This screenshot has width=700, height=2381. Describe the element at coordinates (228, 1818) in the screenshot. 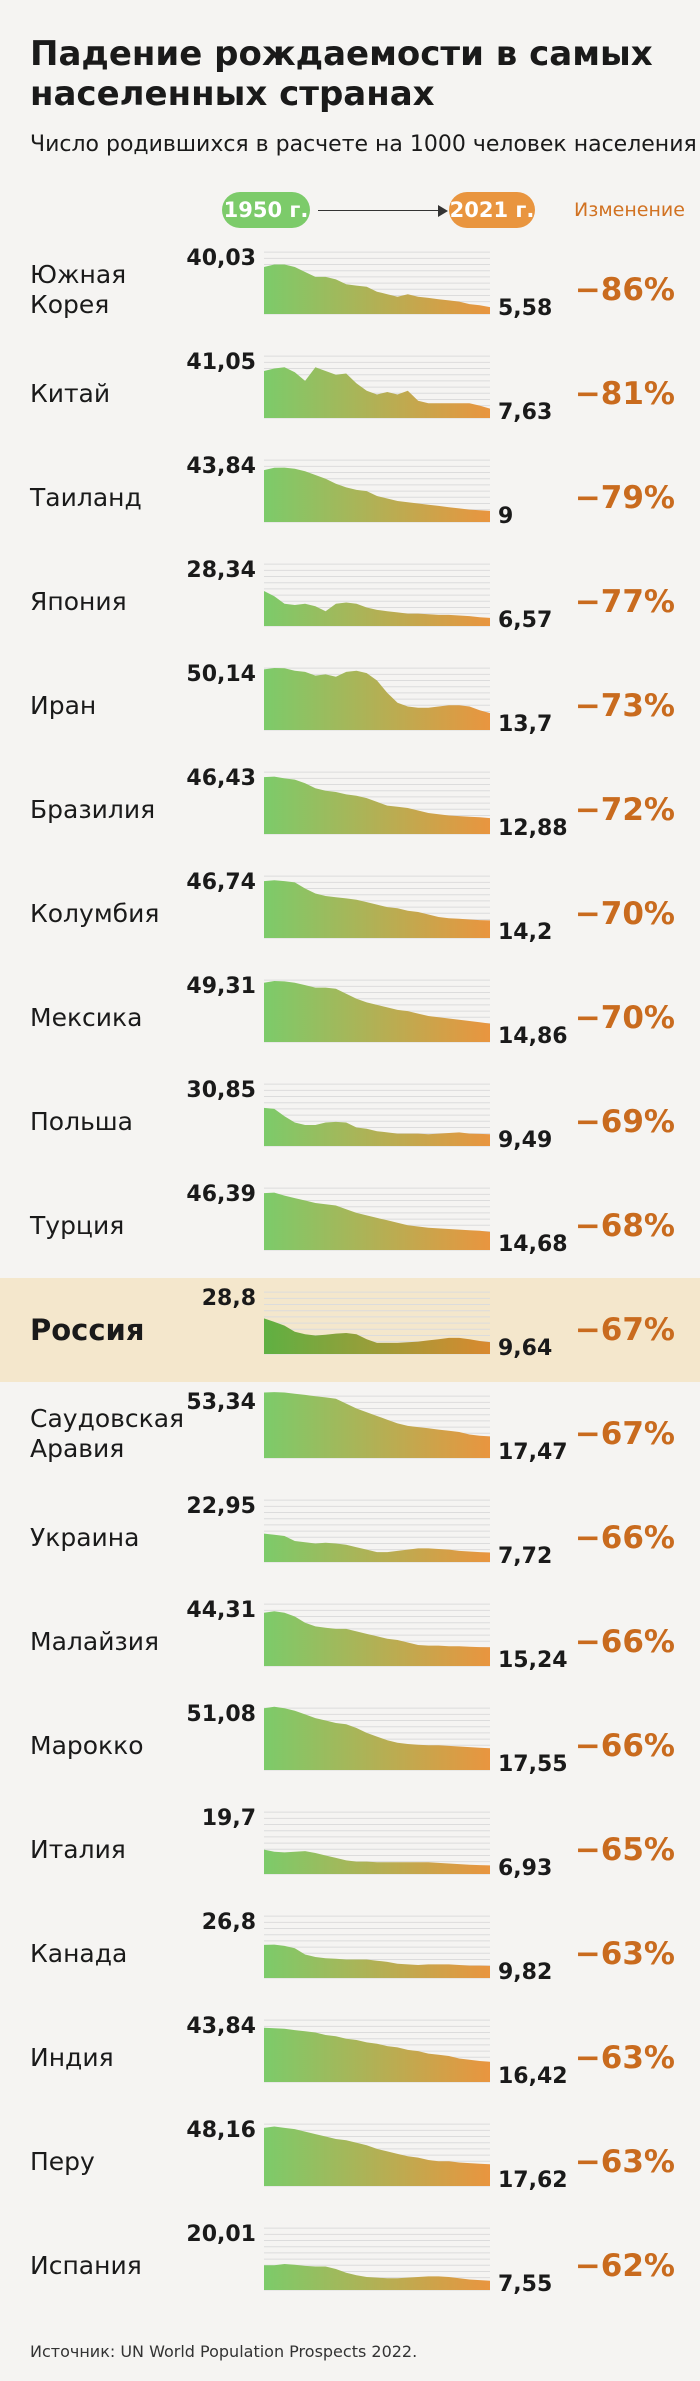

I see `value-1950: 19,7` at that location.